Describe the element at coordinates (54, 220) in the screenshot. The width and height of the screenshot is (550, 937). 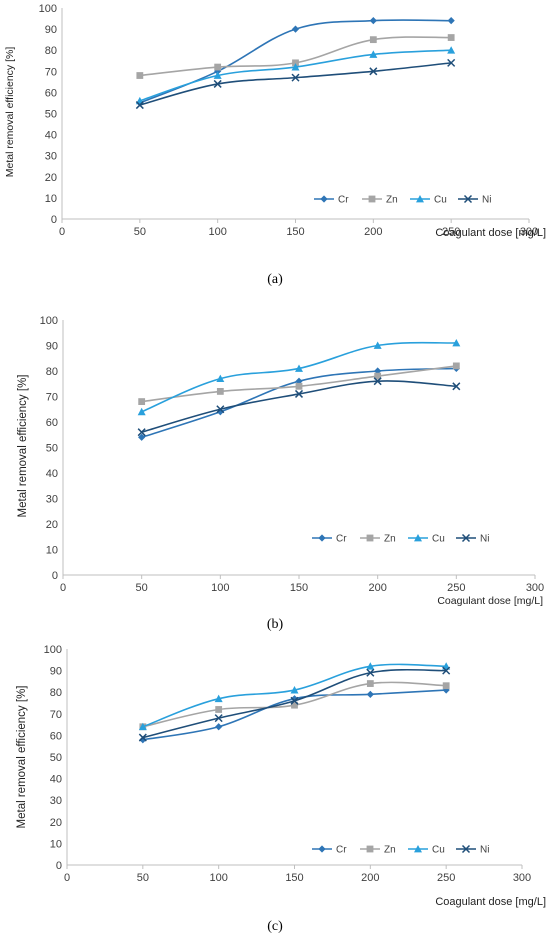
I see `chart-a-ytick-label: 0` at that location.